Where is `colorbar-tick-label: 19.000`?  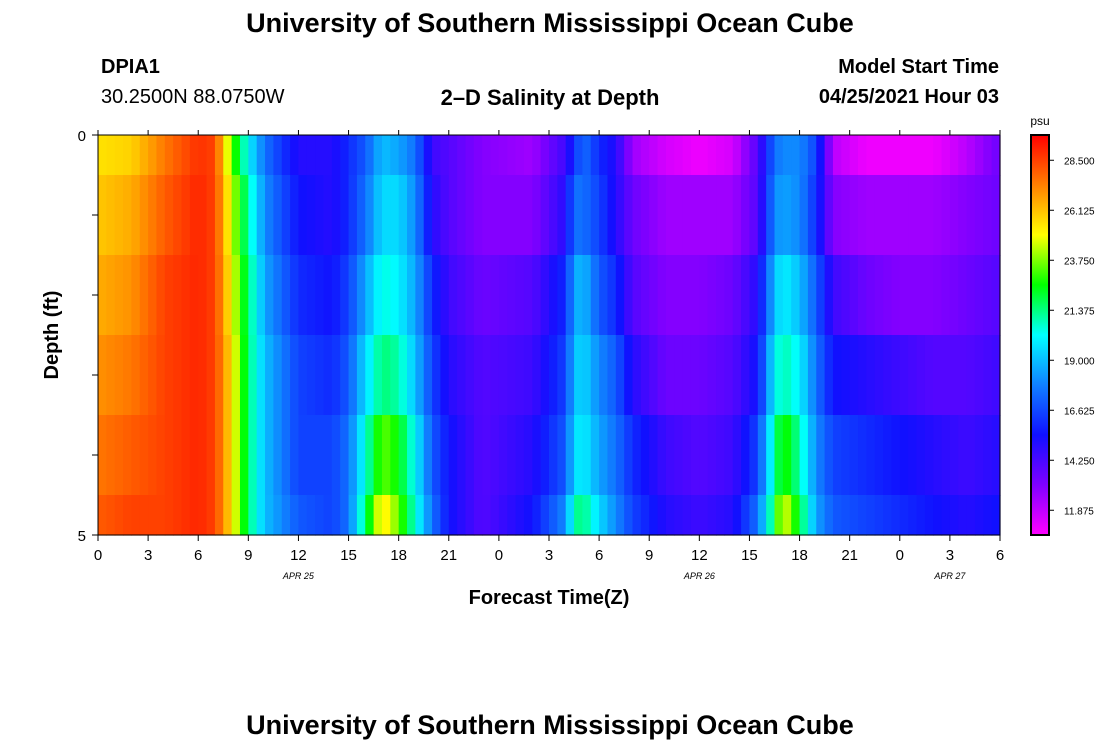 colorbar-tick-label: 19.000 is located at coordinates (1079, 361).